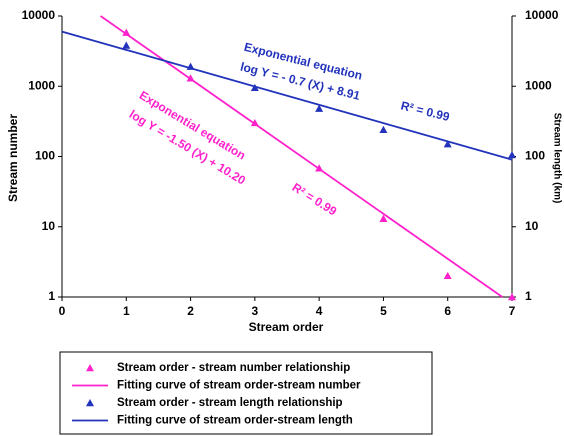  Describe the element at coordinates (512, 311) in the screenshot. I see `x-tick-label: 7` at that location.